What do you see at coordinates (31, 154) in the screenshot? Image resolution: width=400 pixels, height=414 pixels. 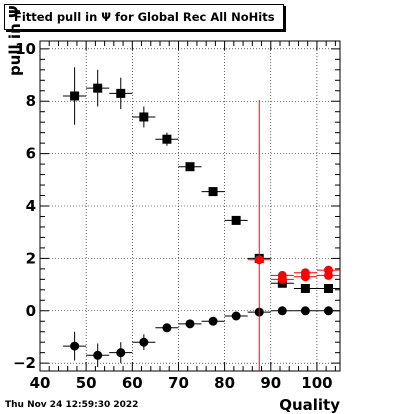 I see `y-tick-label: 6` at bounding box center [31, 154].